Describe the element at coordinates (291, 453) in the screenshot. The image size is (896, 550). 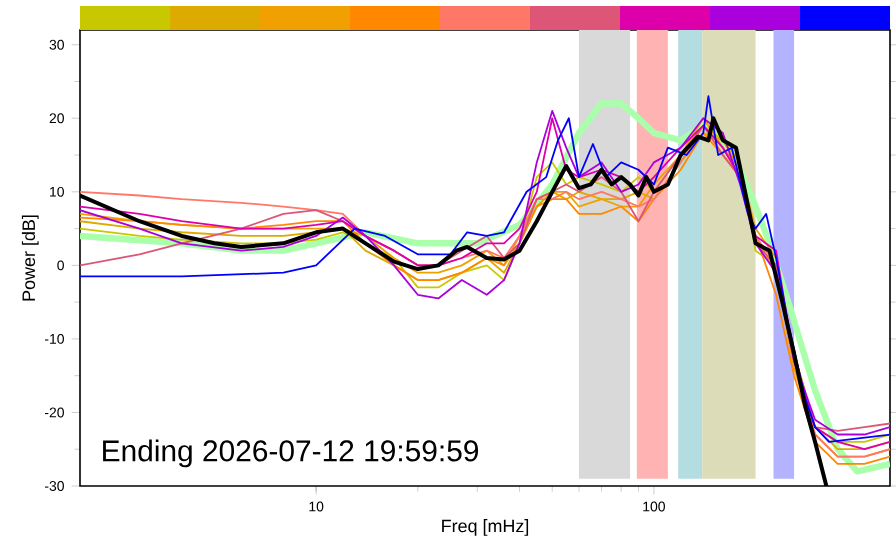
I see `annotation: Ending 2026-07-12 19:59:59` at that location.